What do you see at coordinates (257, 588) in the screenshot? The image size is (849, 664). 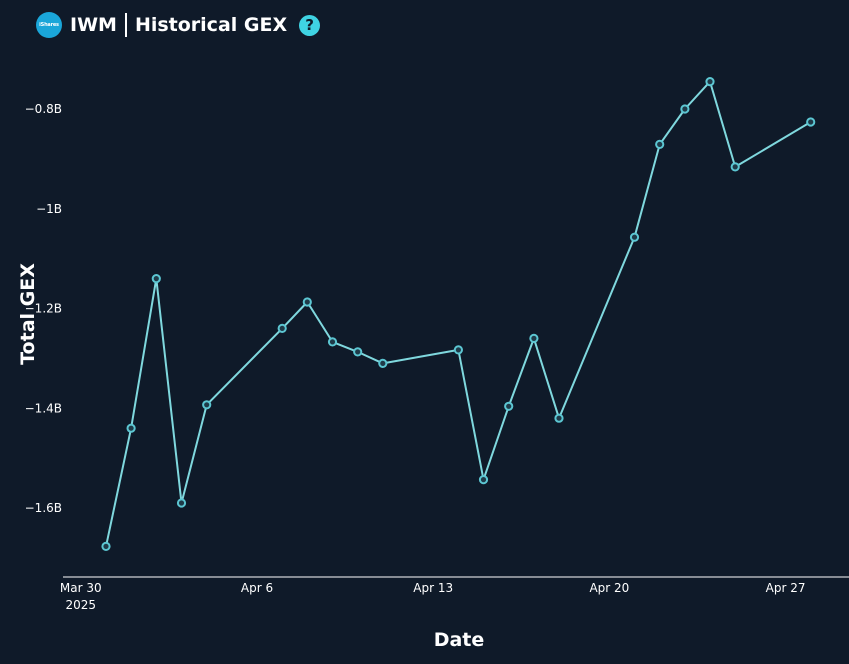 I see `x-tick-label: Apr 6` at bounding box center [257, 588].